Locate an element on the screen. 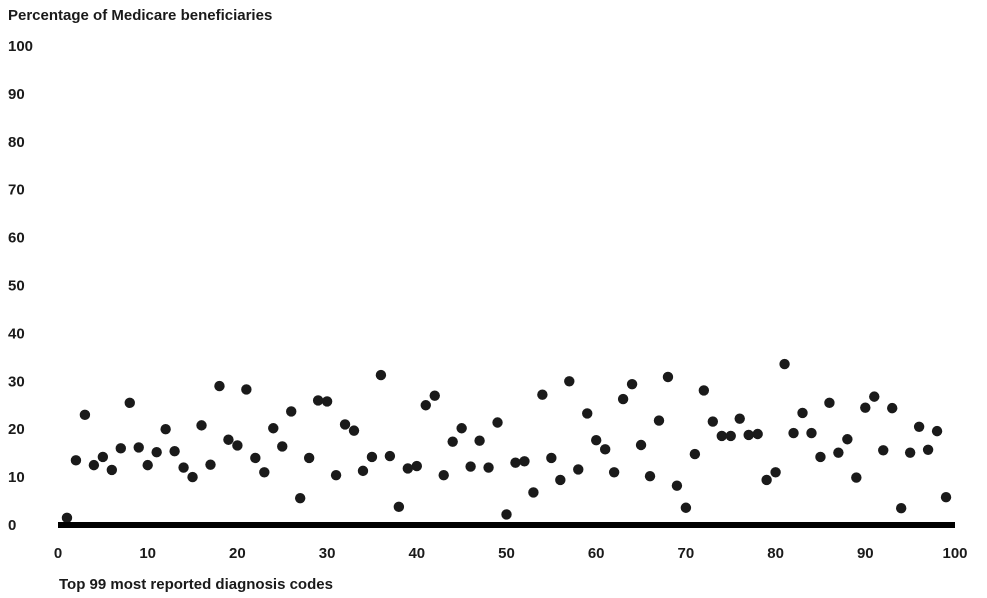 Image resolution: width=987 pixels, height=598 pixels. x-tick-label: 40 is located at coordinates (416, 553).